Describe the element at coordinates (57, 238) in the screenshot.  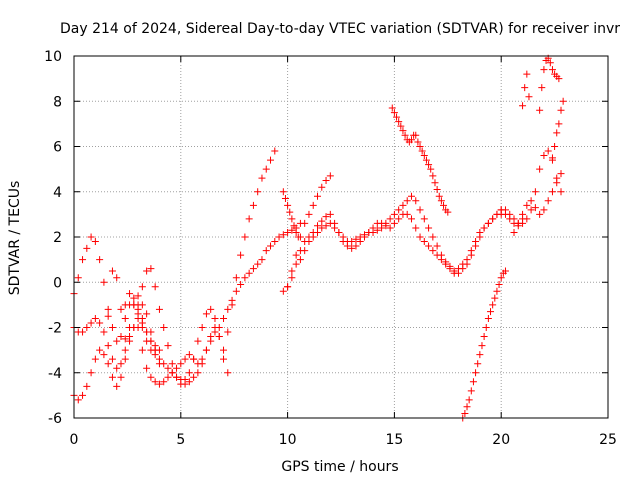
I see `y-tick-label: 2` at that location.